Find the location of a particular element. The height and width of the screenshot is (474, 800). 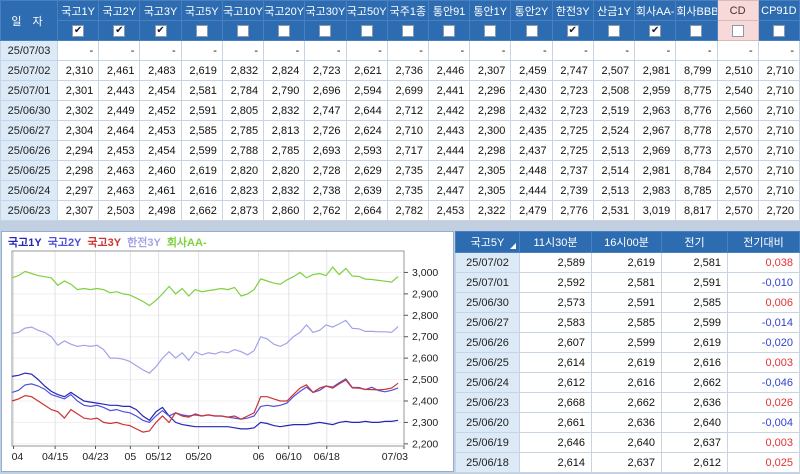

value-cell: 2,513 is located at coordinates (614, 150).